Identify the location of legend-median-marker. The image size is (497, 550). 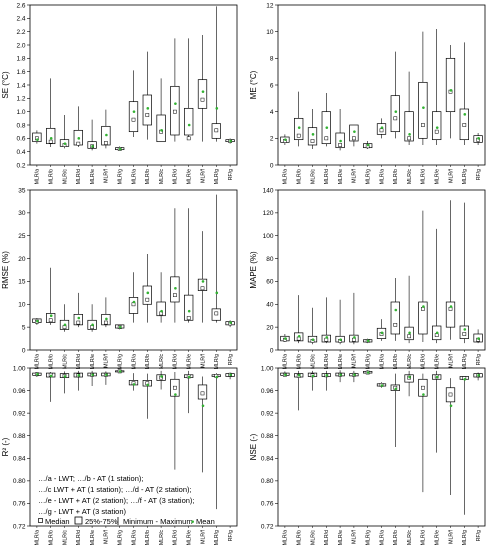
(40, 520).